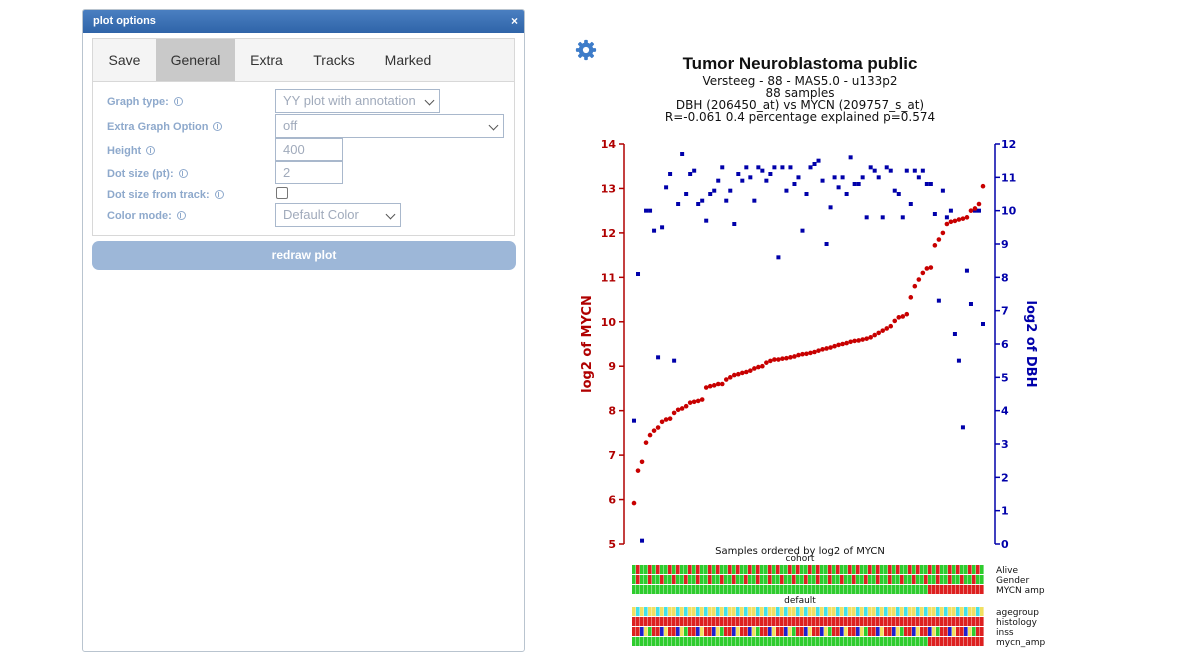  Describe the element at coordinates (195, 60) in the screenshot. I see `tab-general: General` at that location.